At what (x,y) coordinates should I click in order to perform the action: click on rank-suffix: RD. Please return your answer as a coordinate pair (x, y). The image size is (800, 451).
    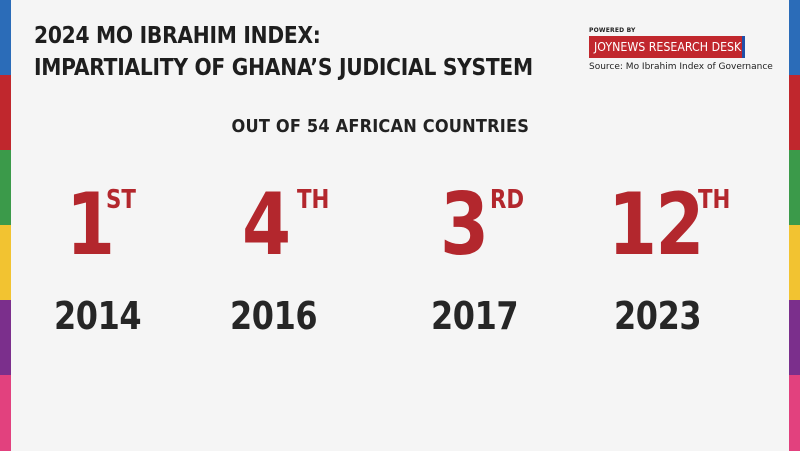
    Looking at the image, I should click on (507, 200).